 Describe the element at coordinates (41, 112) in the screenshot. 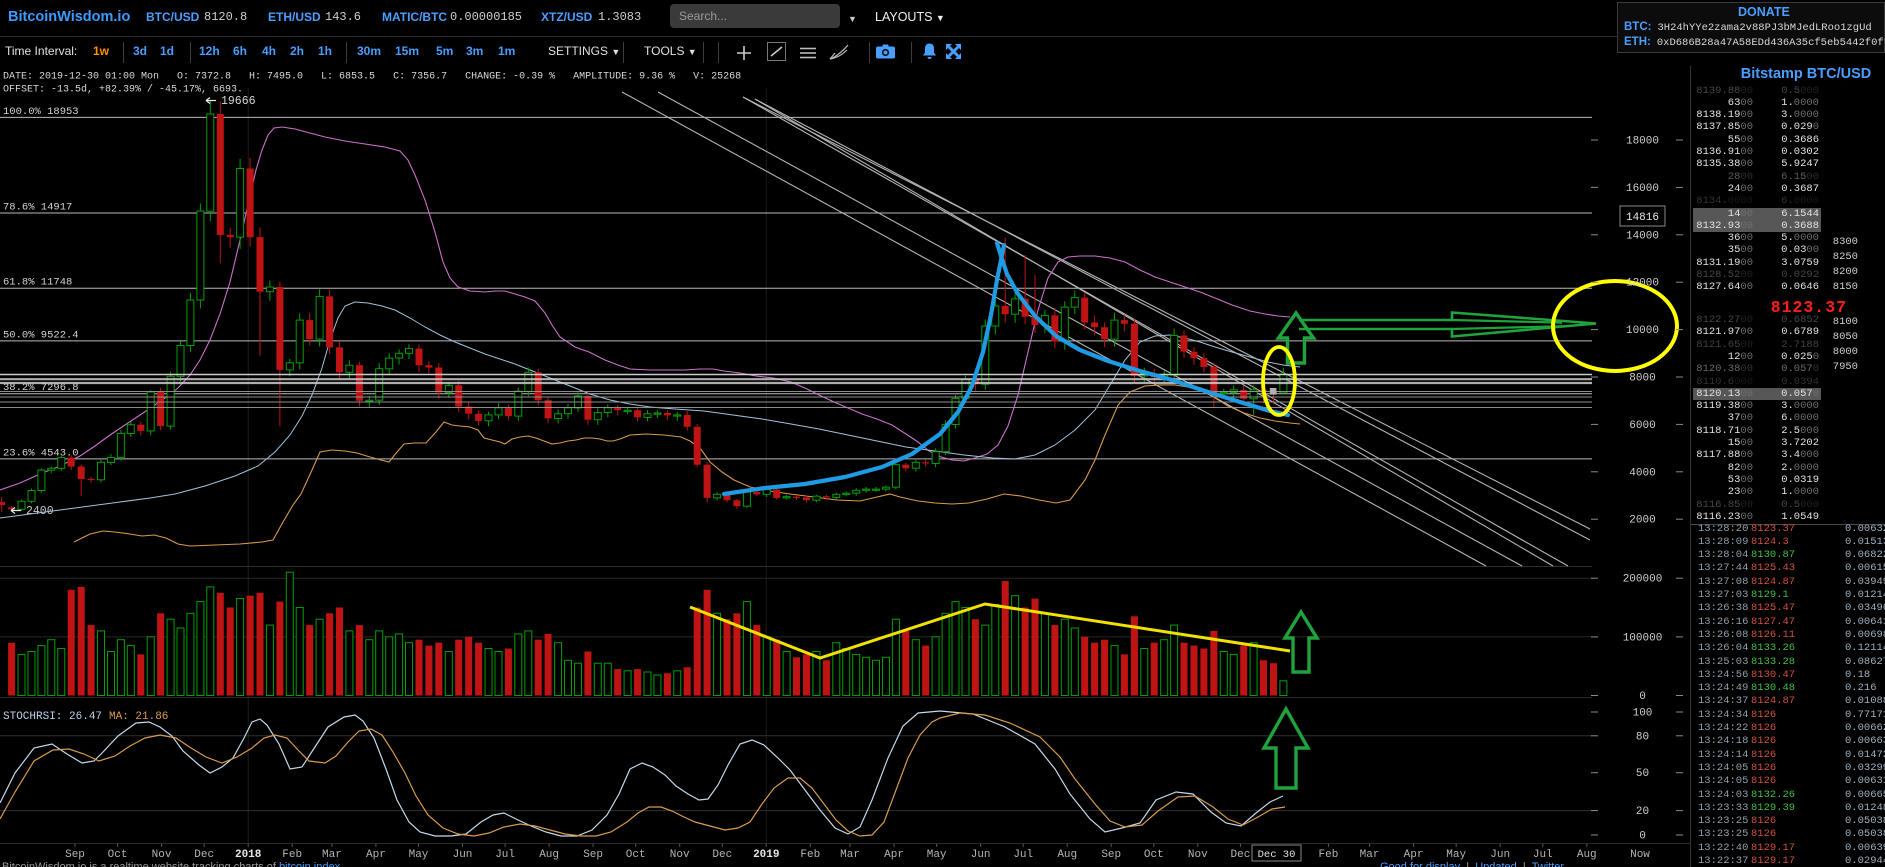

I see `svg-text: 100.0% 18953` at that location.